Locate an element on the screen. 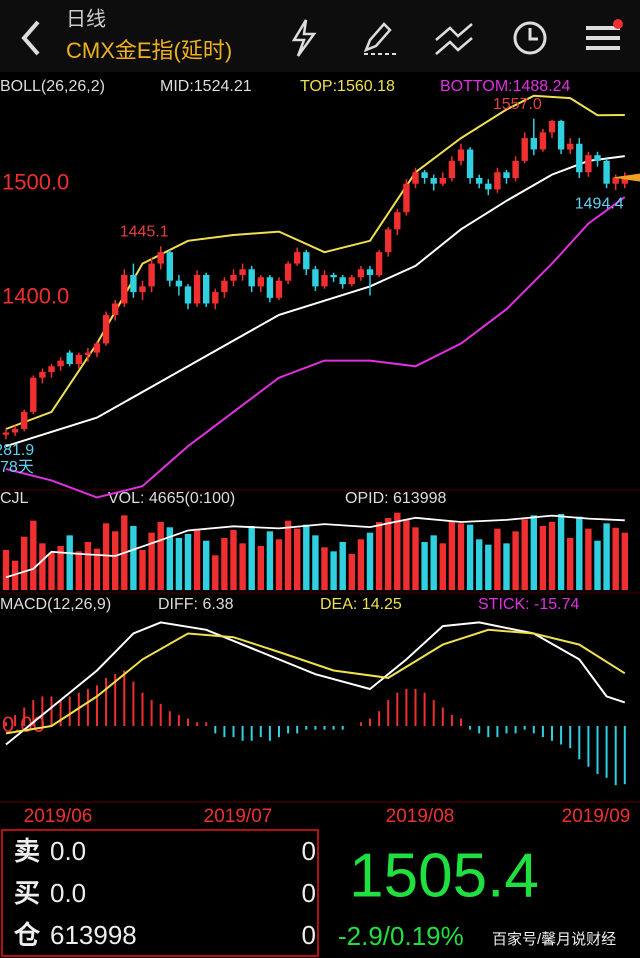  back-button is located at coordinates (30, 38).